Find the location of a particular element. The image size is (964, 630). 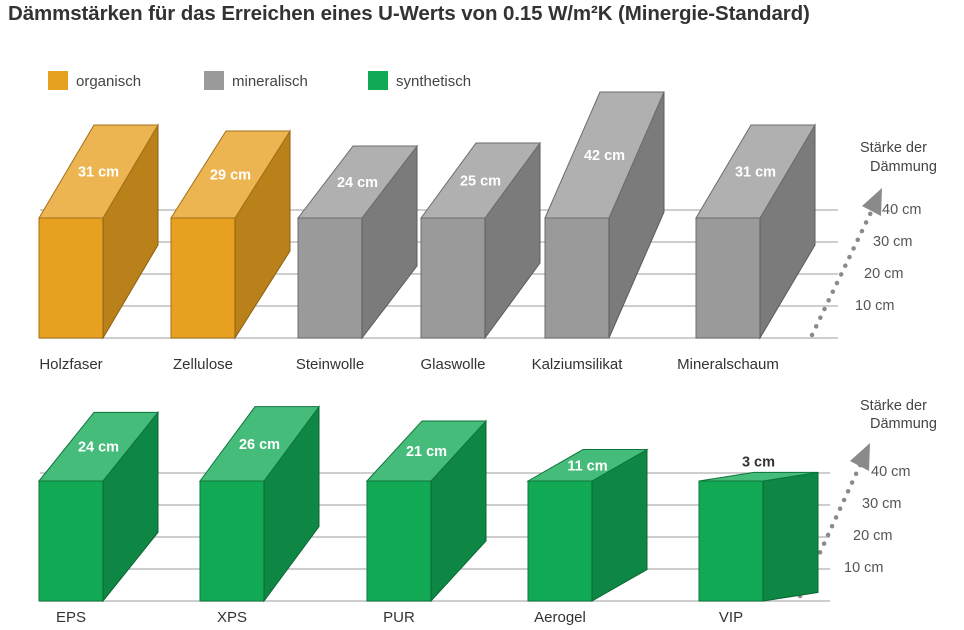

bar-EPS is located at coordinates (98, 506).